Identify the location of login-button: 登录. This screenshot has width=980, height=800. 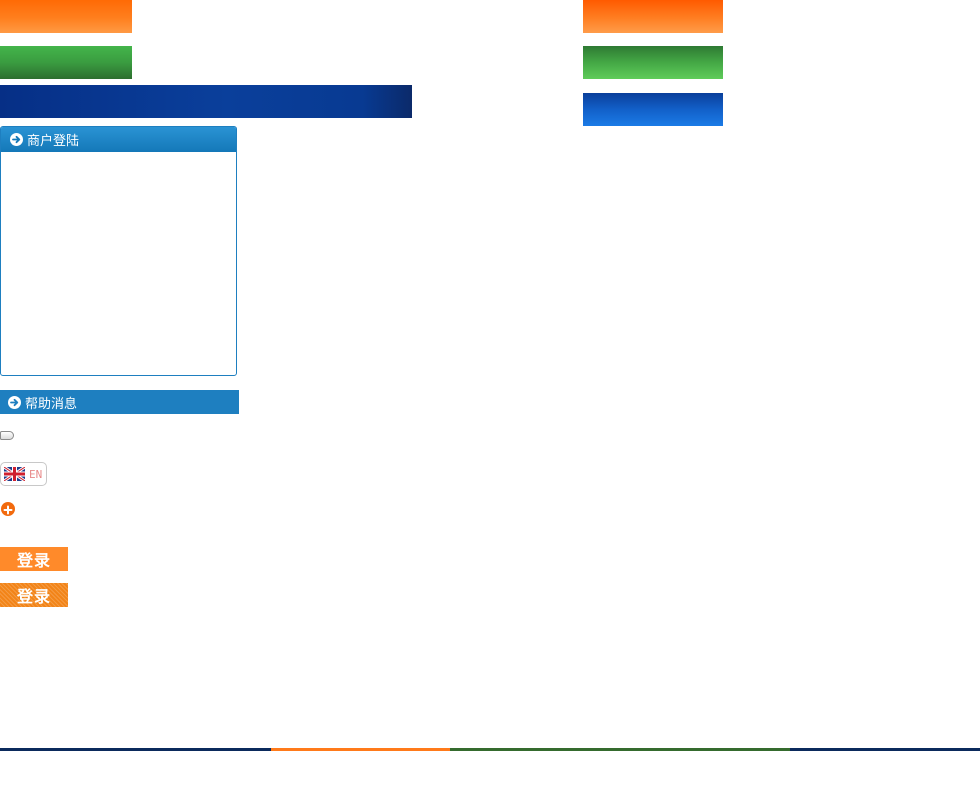
(34, 559).